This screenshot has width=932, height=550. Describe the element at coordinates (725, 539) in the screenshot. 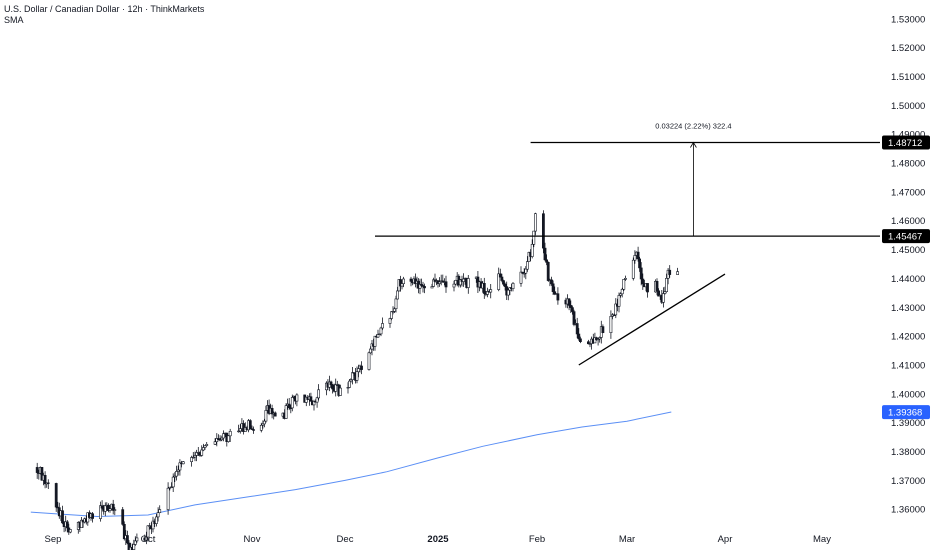

I see `x-tick-label: Apr` at that location.